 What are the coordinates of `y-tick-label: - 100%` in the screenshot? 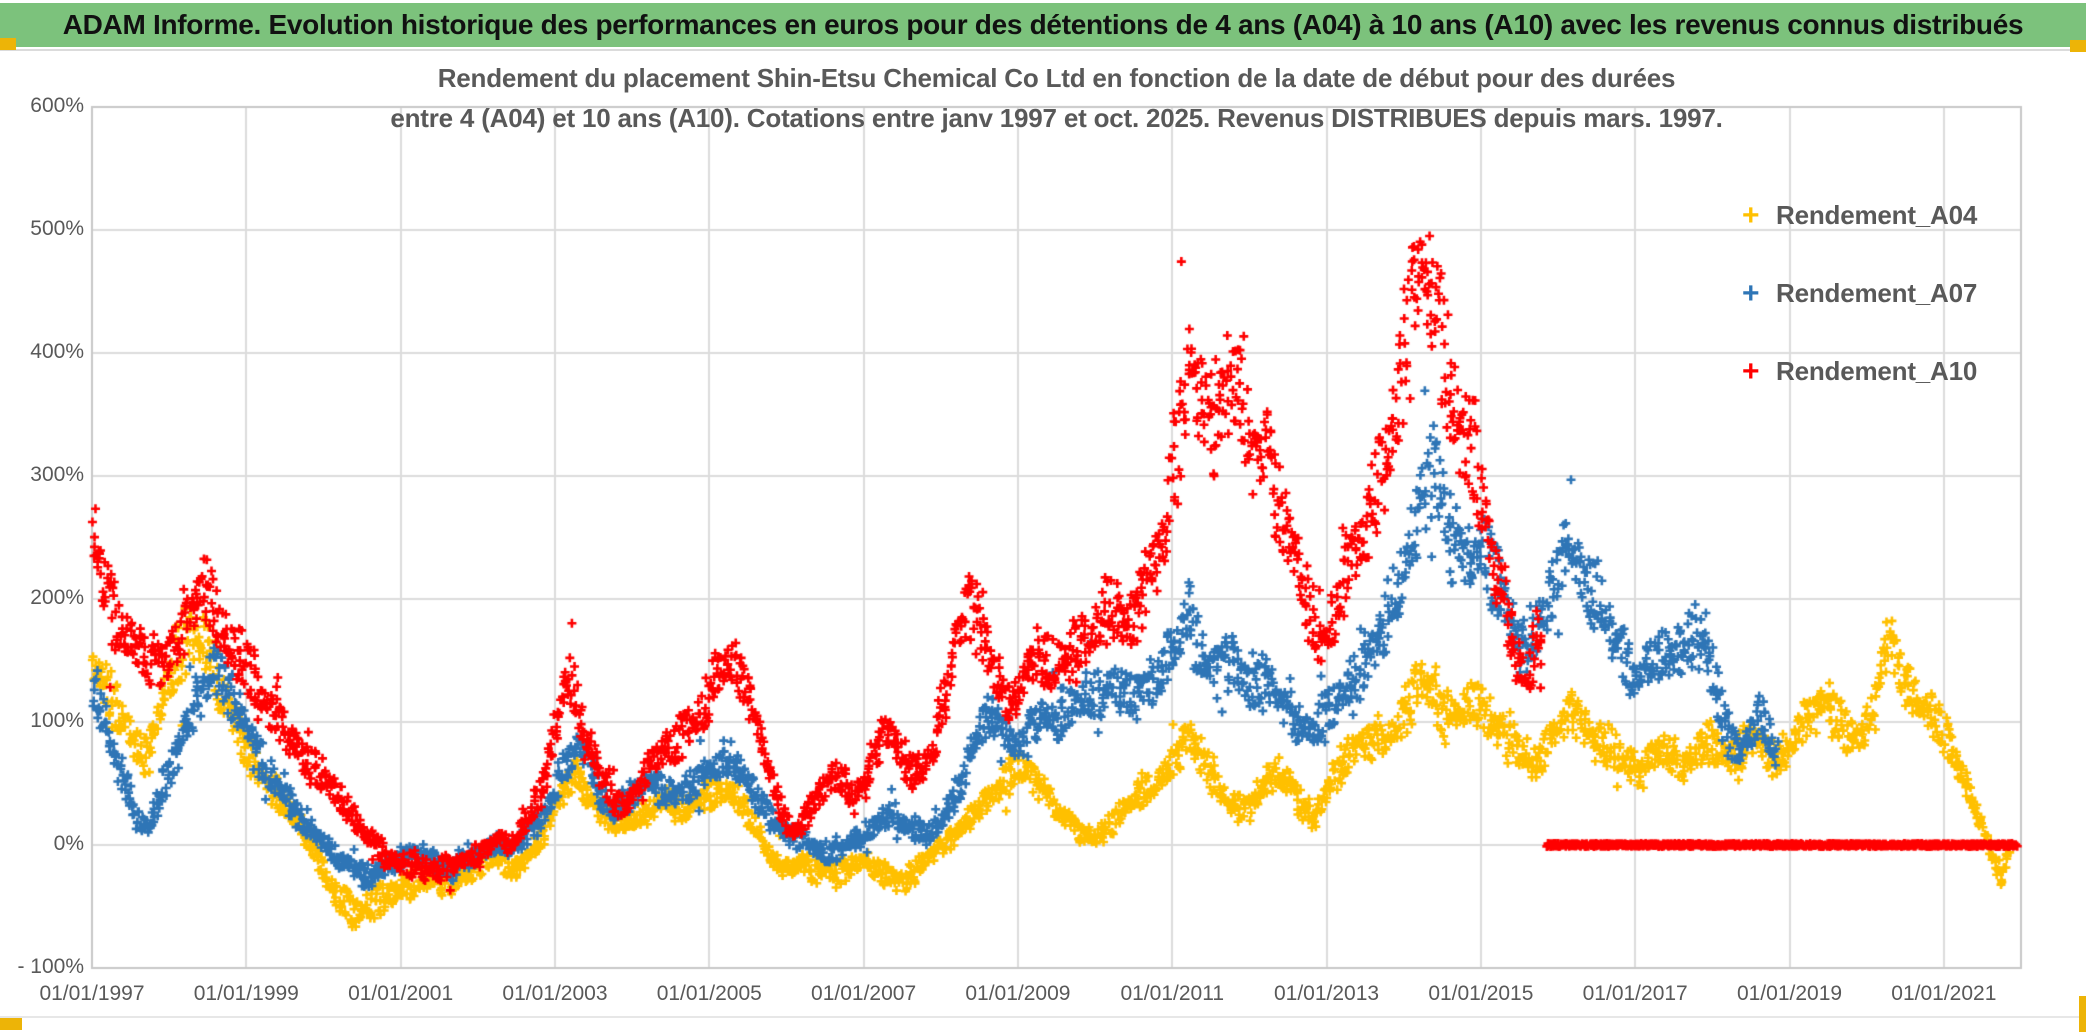 It's located at (50, 966).